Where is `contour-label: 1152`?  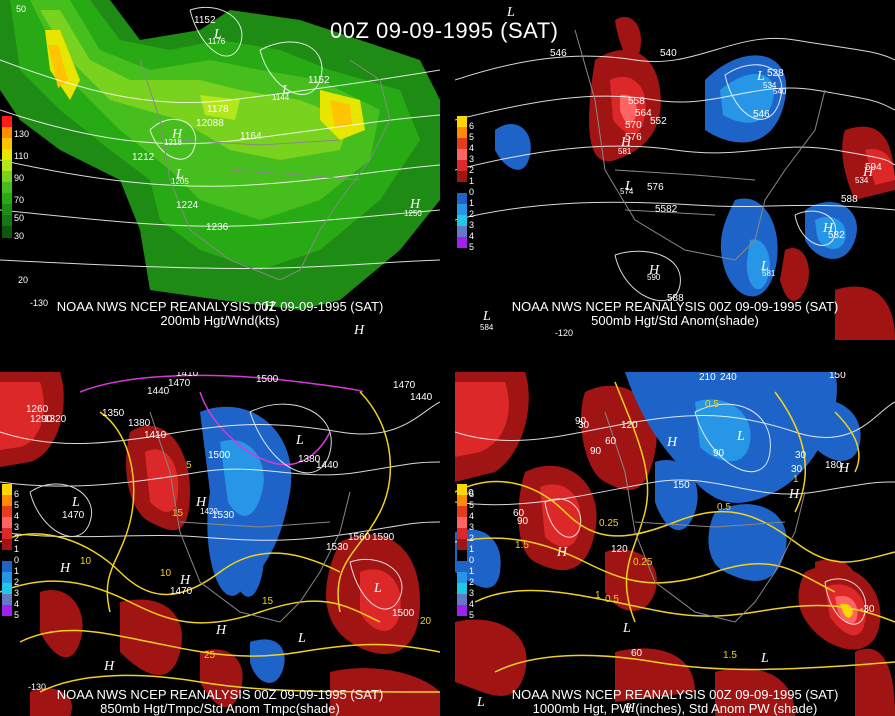
contour-label: 1152 is located at coordinates (205, 20).